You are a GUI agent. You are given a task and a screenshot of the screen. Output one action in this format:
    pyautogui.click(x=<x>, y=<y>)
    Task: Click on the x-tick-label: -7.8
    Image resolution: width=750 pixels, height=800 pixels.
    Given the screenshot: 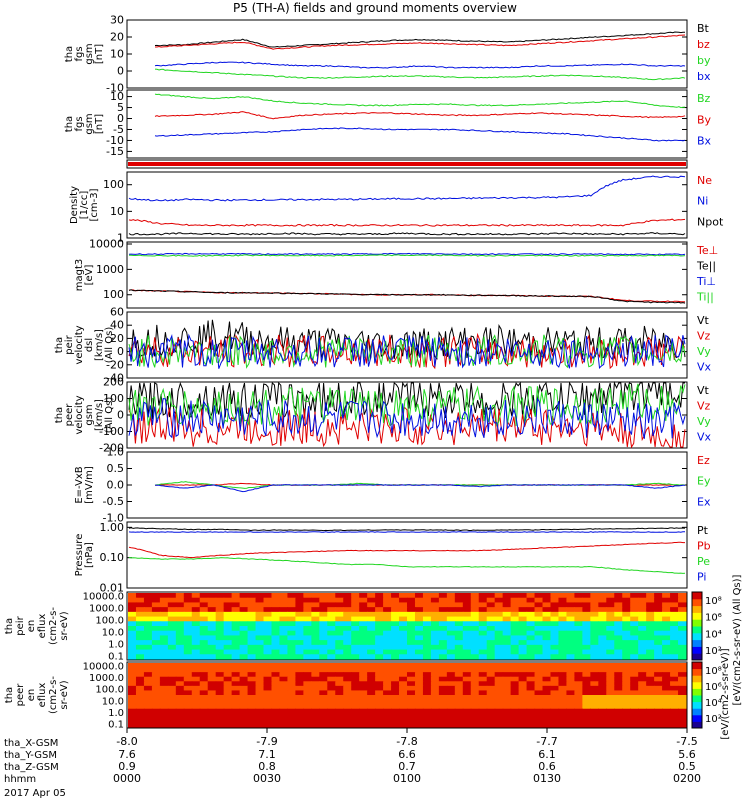 What is the action you would take?
    pyautogui.click(x=406, y=741)
    